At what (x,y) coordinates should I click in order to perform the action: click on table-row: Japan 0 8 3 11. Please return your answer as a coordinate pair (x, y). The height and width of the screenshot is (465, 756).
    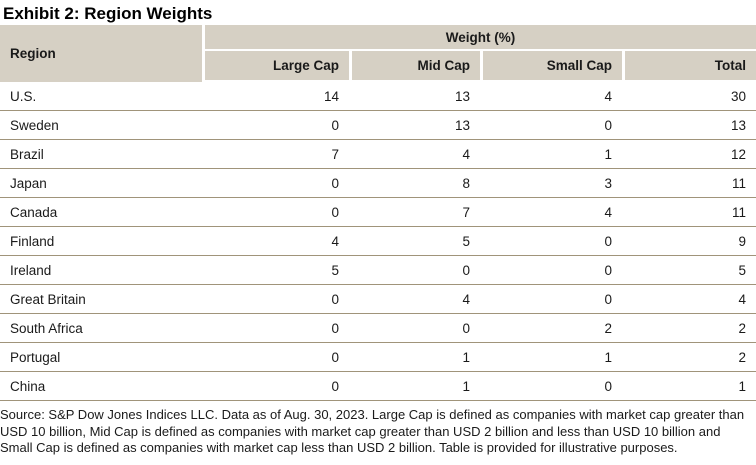
    Looking at the image, I should click on (378, 183).